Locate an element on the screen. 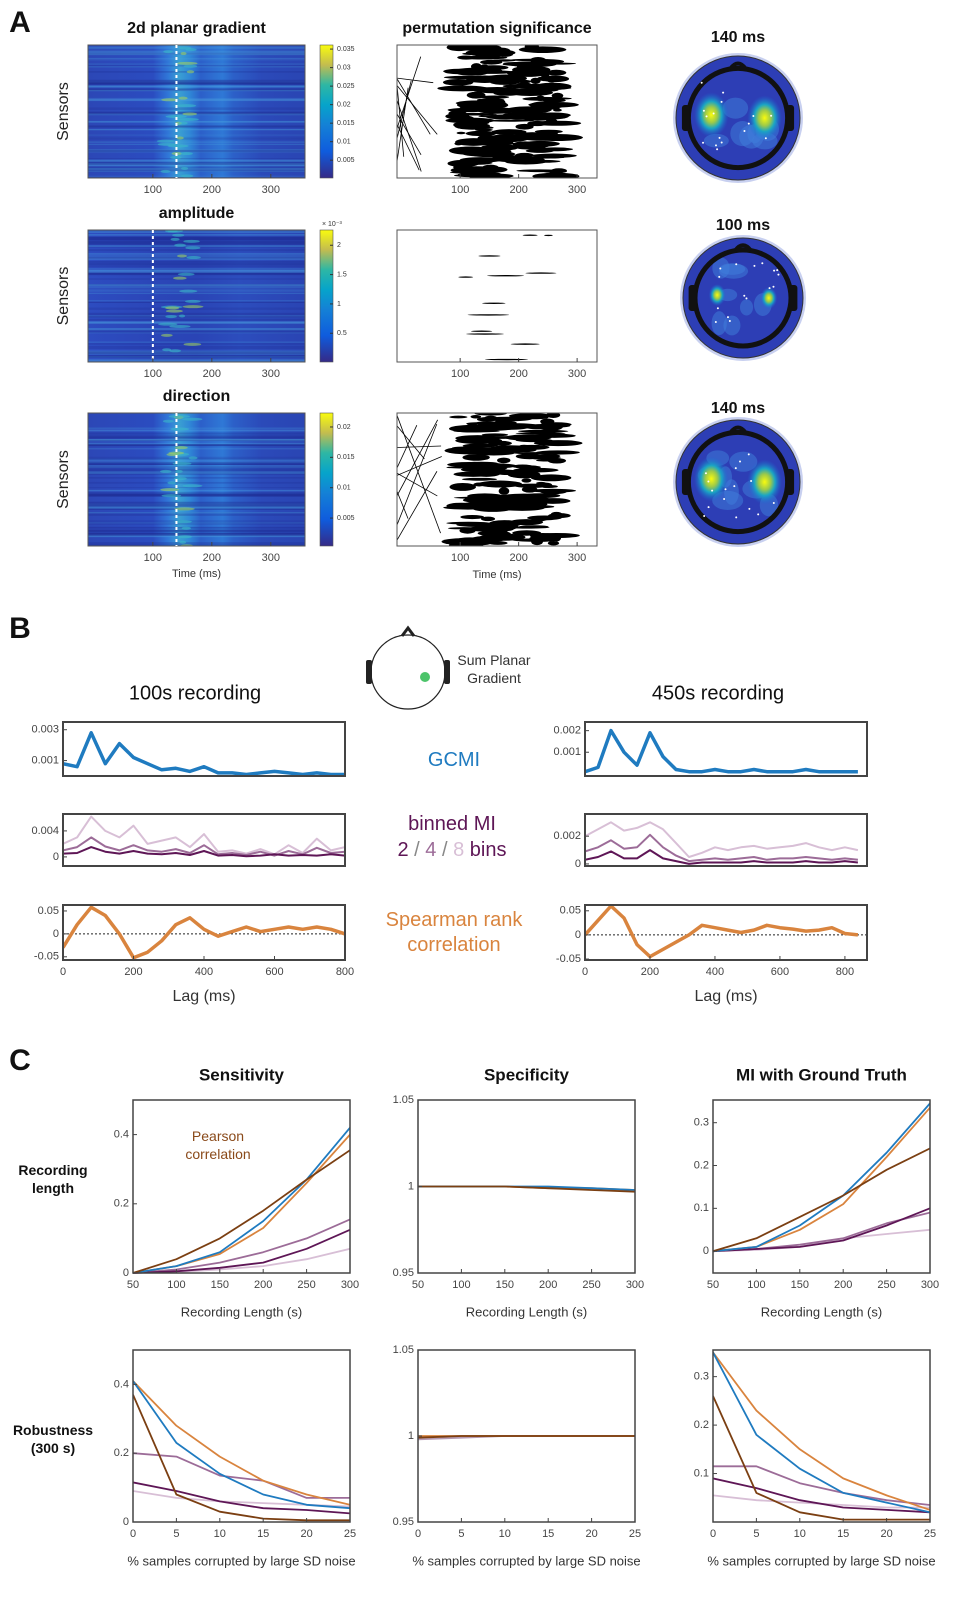  plot-lines is located at coordinates (204, 932).